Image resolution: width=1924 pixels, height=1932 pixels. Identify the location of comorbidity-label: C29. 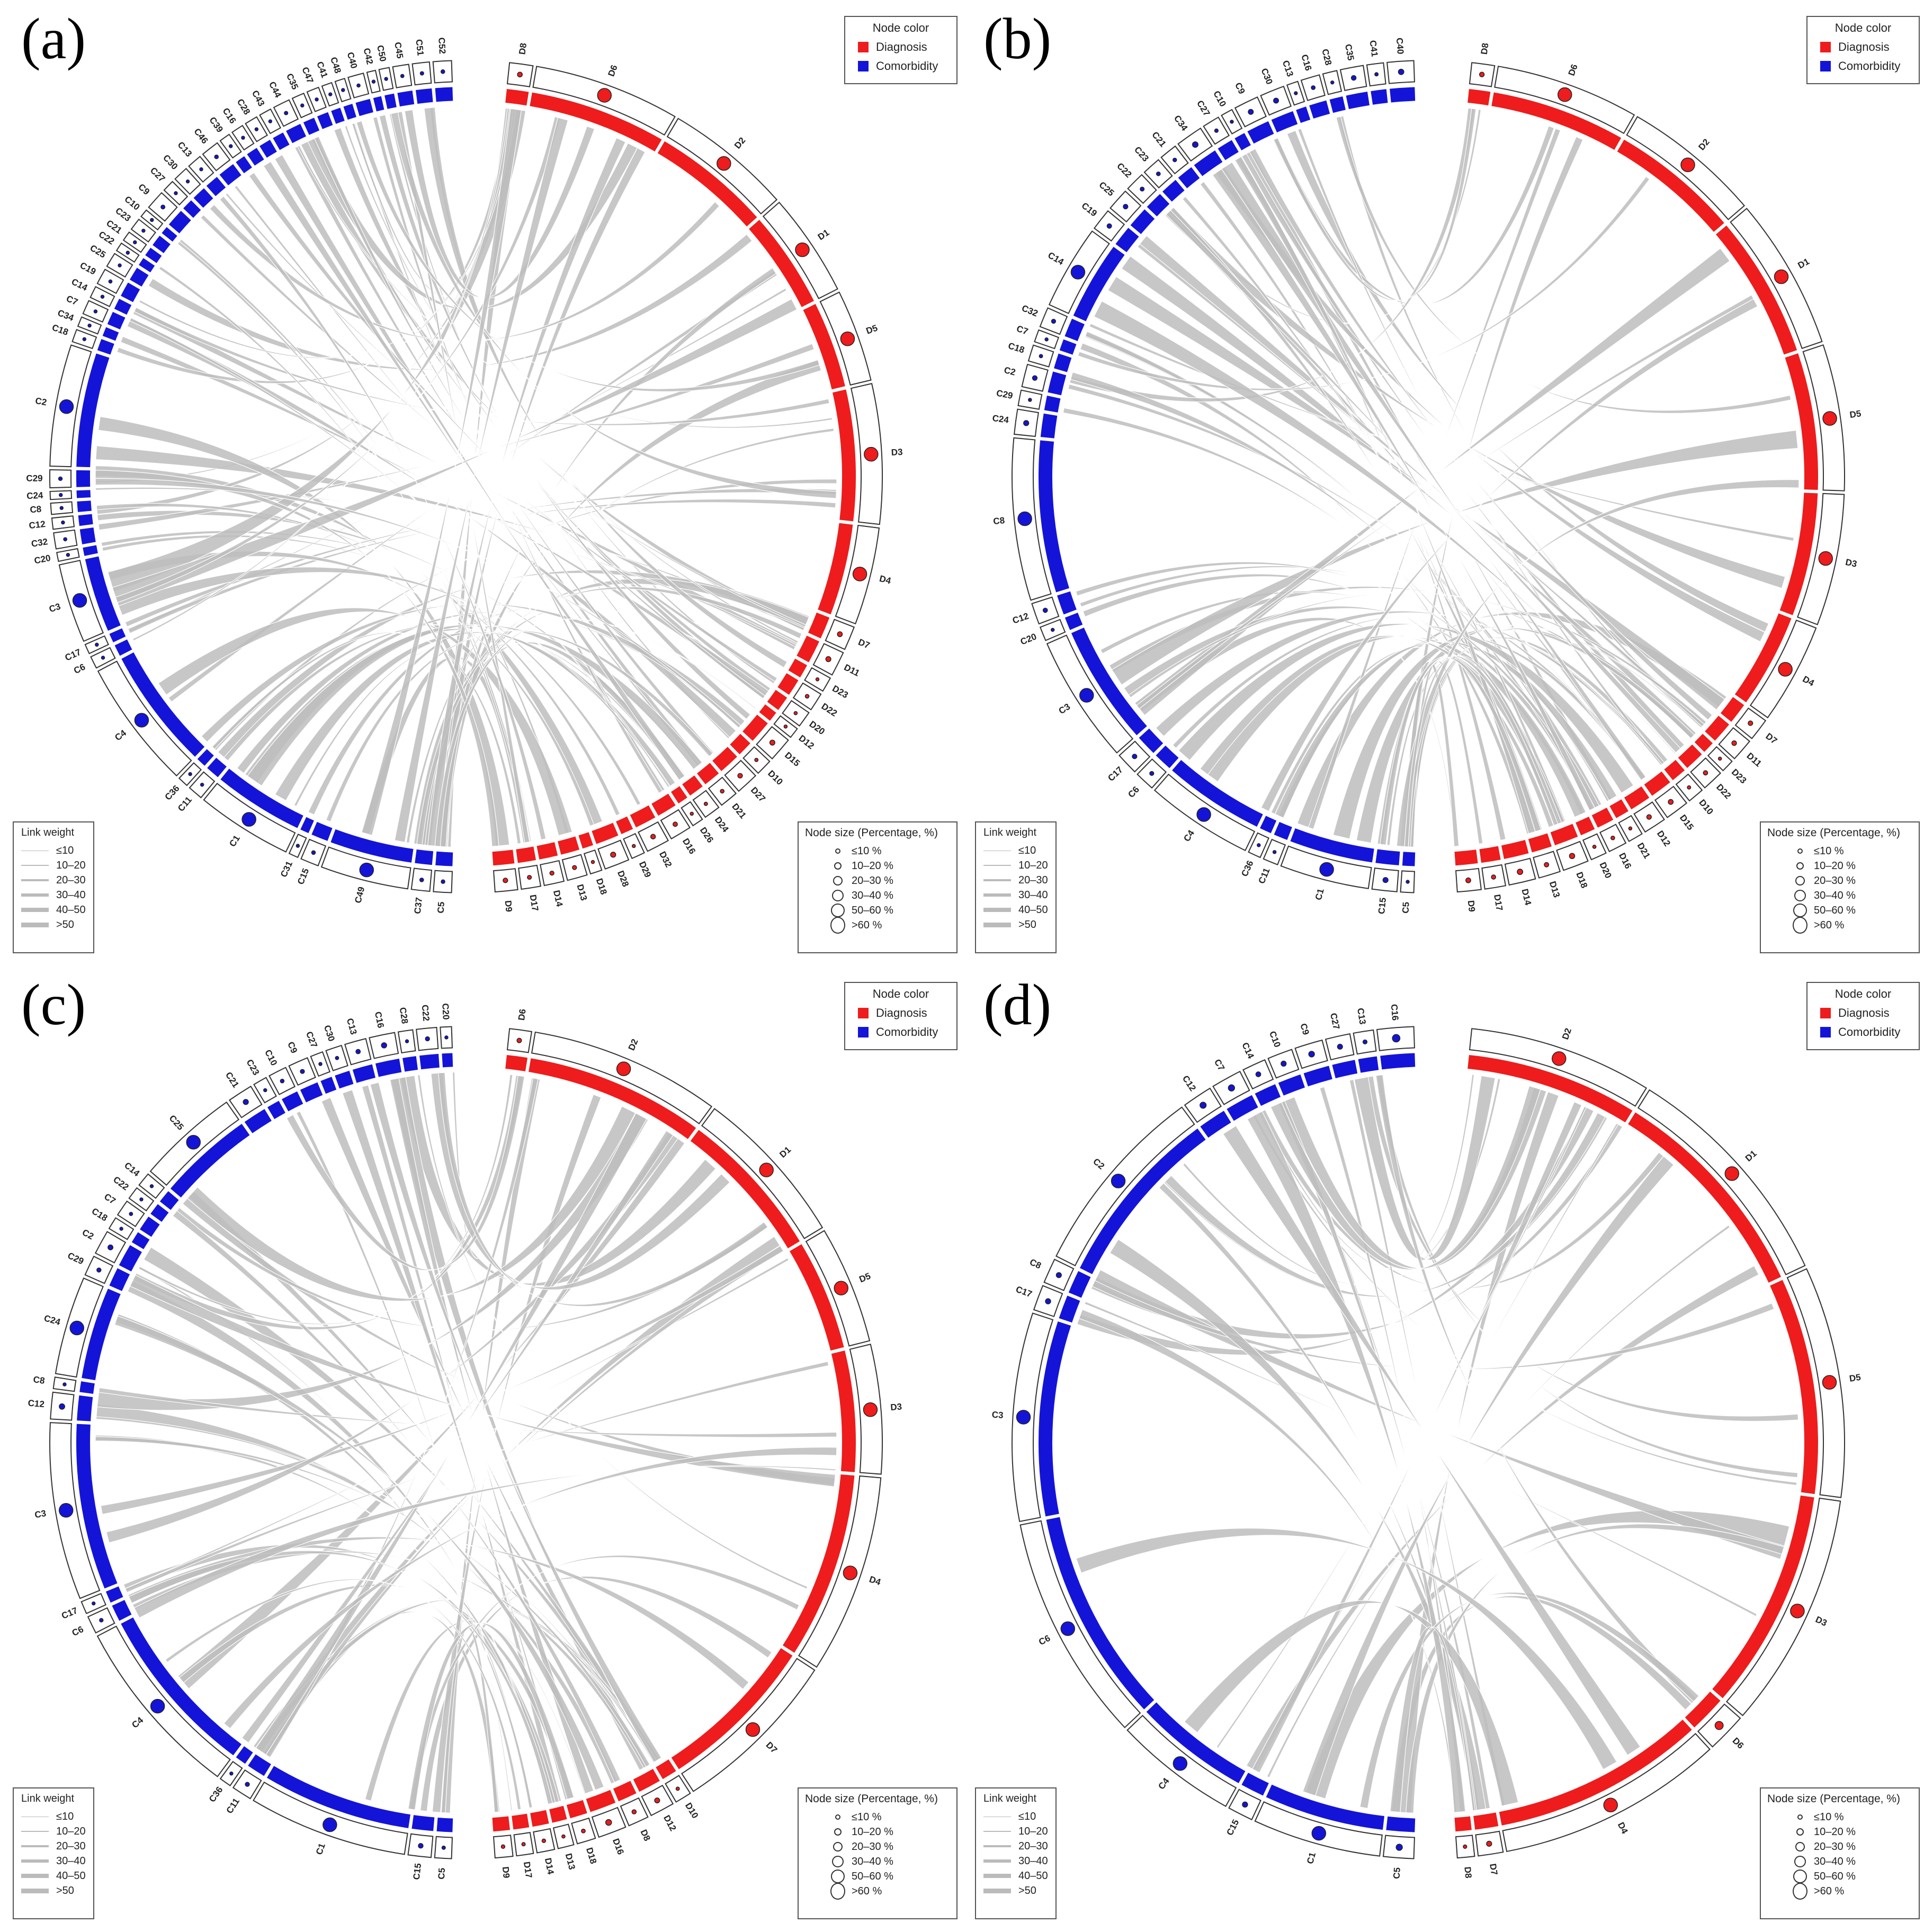
(1005, 394).